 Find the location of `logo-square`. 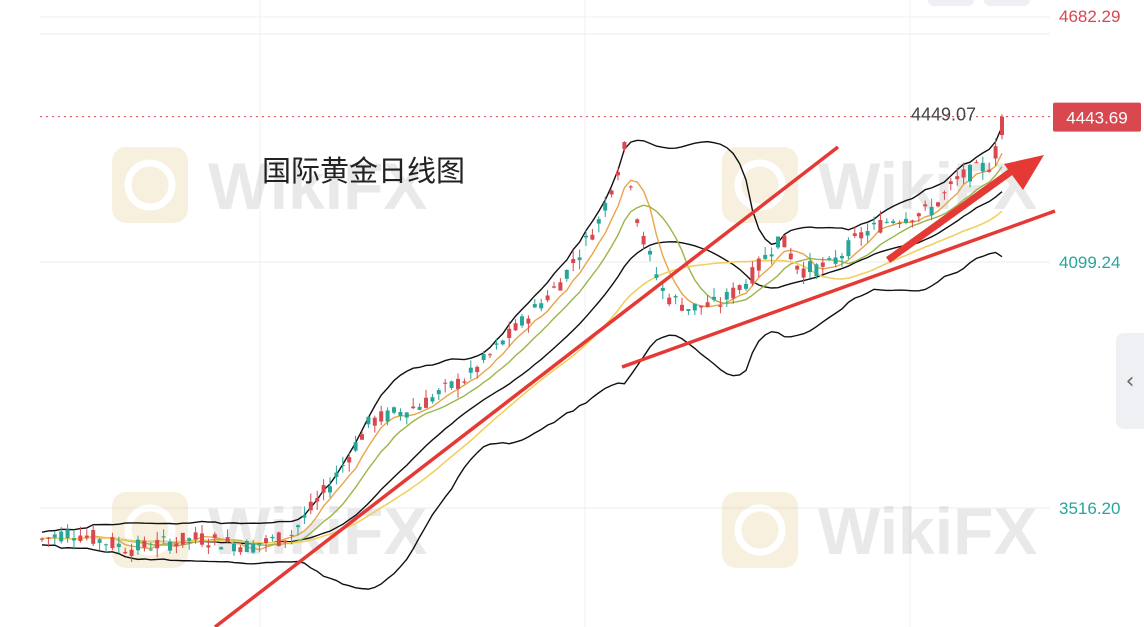

logo-square is located at coordinates (150, 530).